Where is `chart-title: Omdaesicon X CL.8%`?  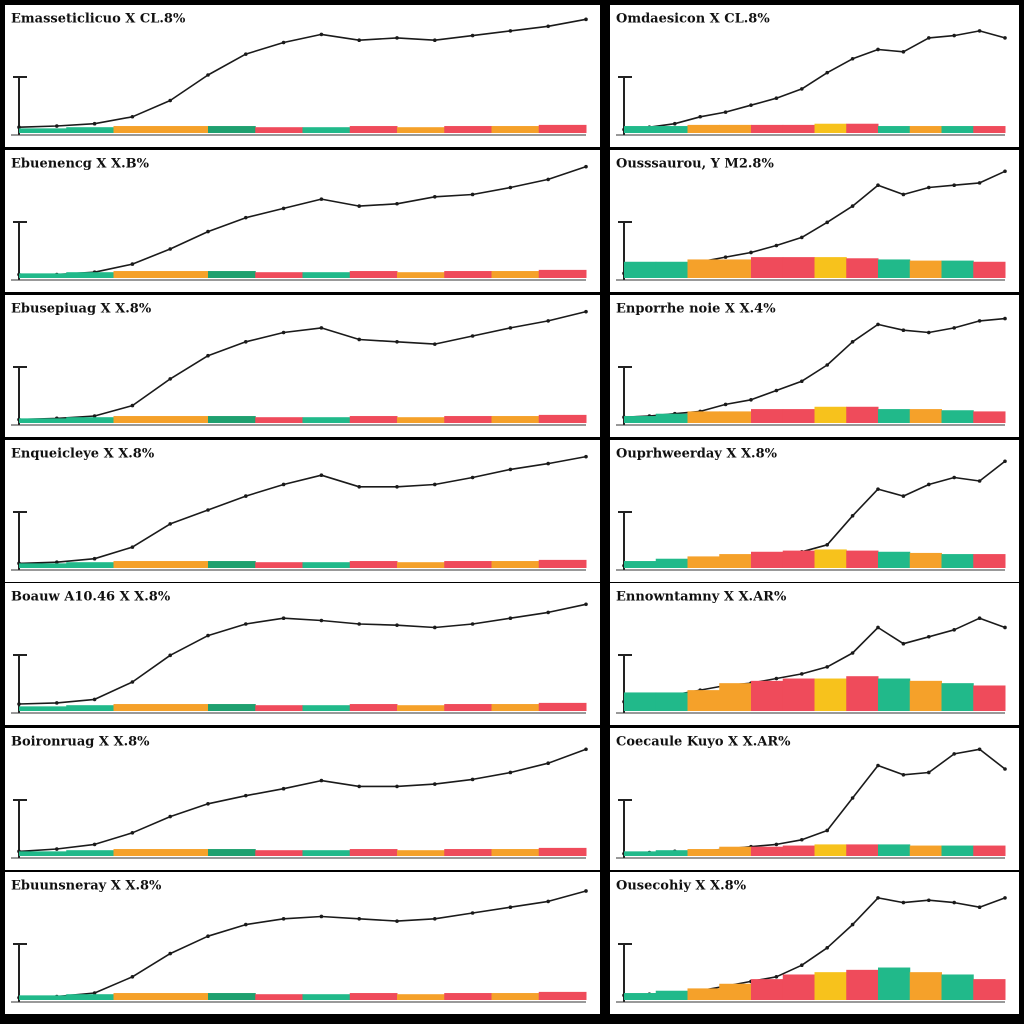 chart-title: Omdaesicon X CL.8% is located at coordinates (693, 19).